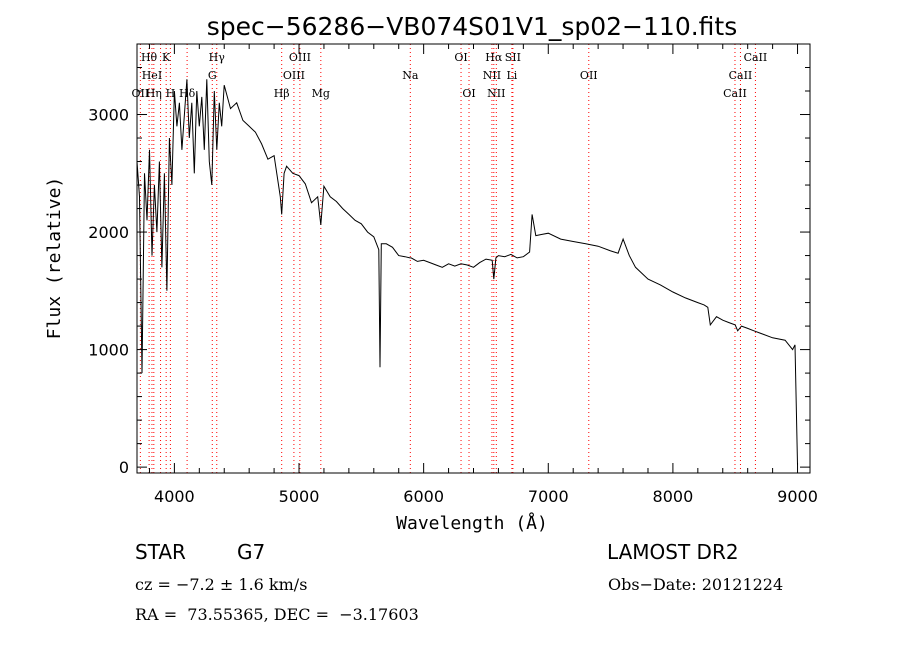  I want to click on line-label-7: Hγ, so click(217, 57).